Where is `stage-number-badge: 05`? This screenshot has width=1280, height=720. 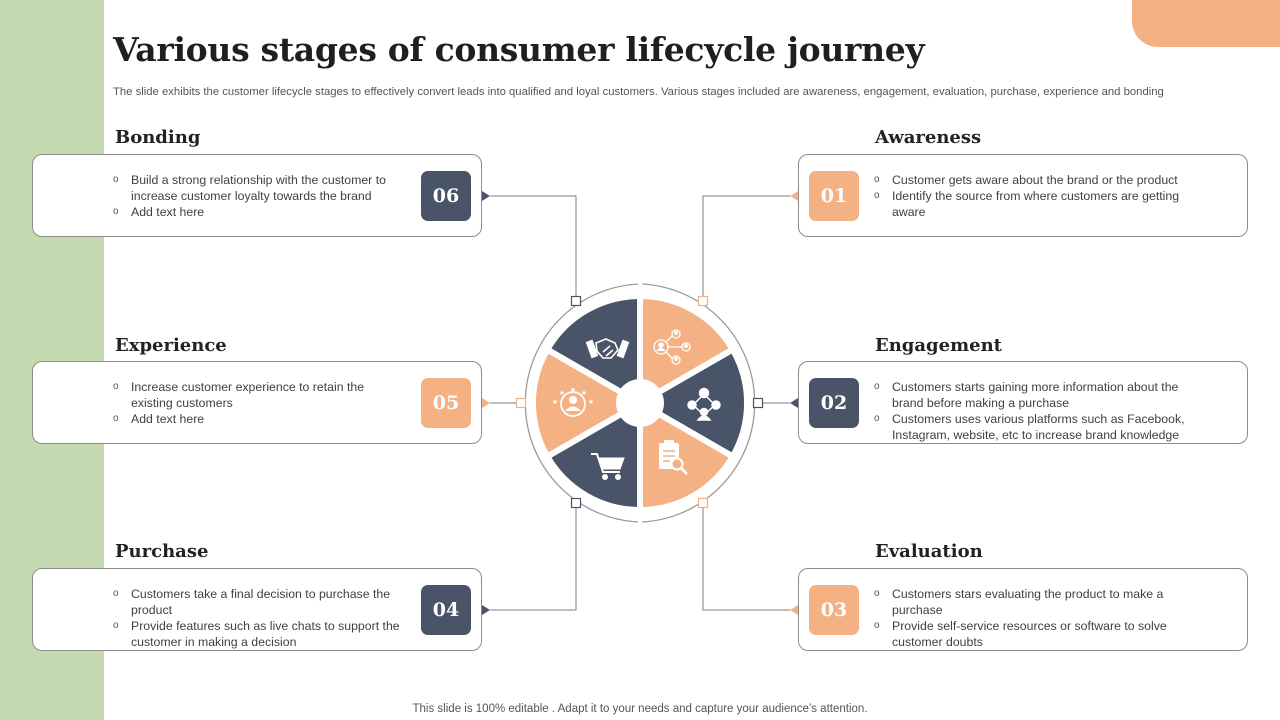 stage-number-badge: 05 is located at coordinates (446, 403).